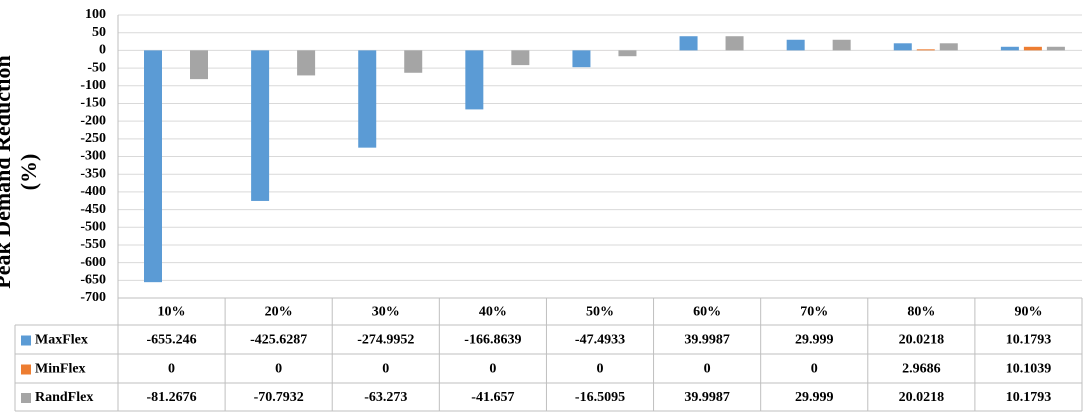  I want to click on legend-label: RandFlex, so click(64, 397).